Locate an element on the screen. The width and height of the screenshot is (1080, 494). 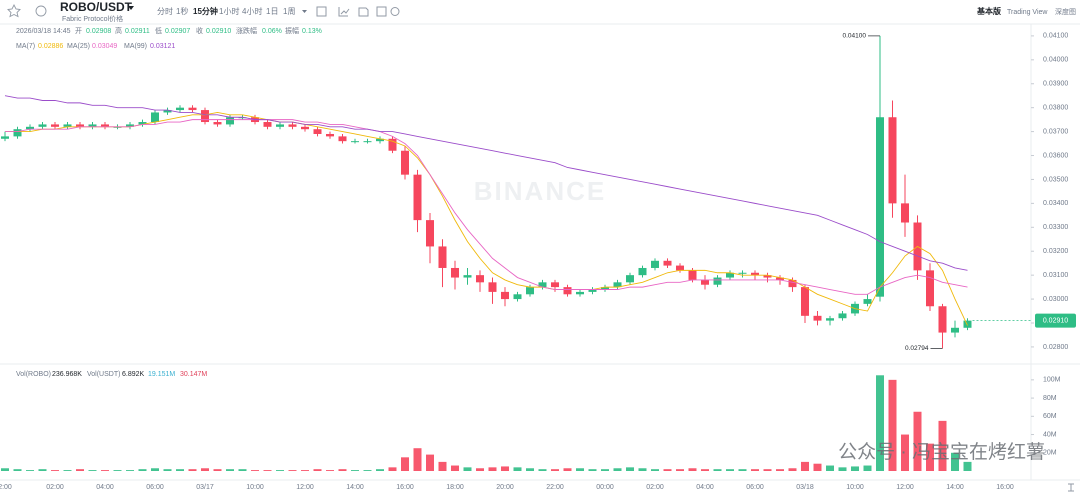
info-label: 开 is located at coordinates (78, 31).